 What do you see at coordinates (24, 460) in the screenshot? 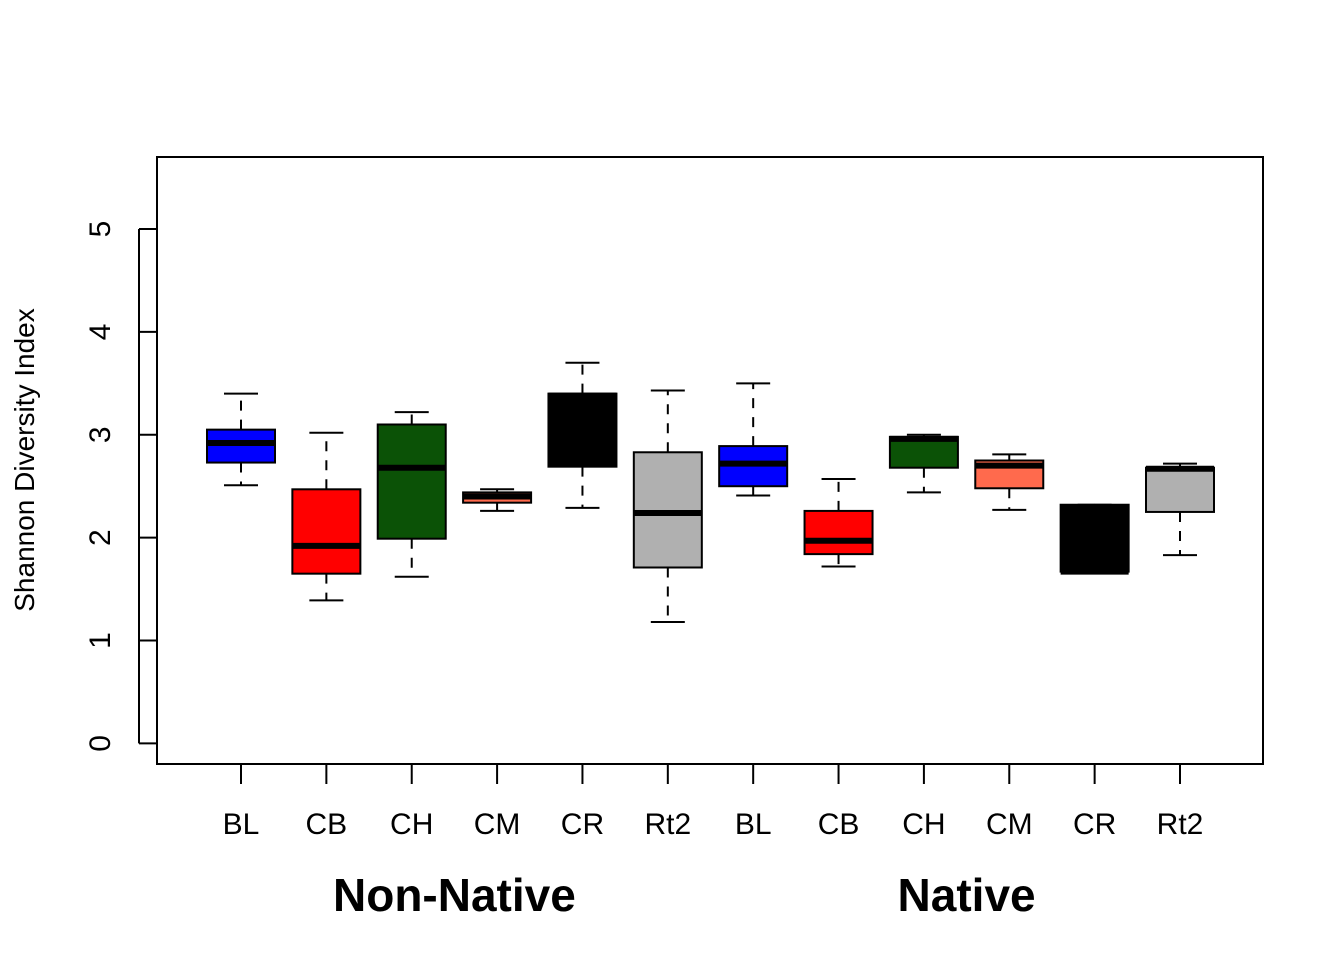
I see `y-axis-title: Shannon Diversity Index` at bounding box center [24, 460].